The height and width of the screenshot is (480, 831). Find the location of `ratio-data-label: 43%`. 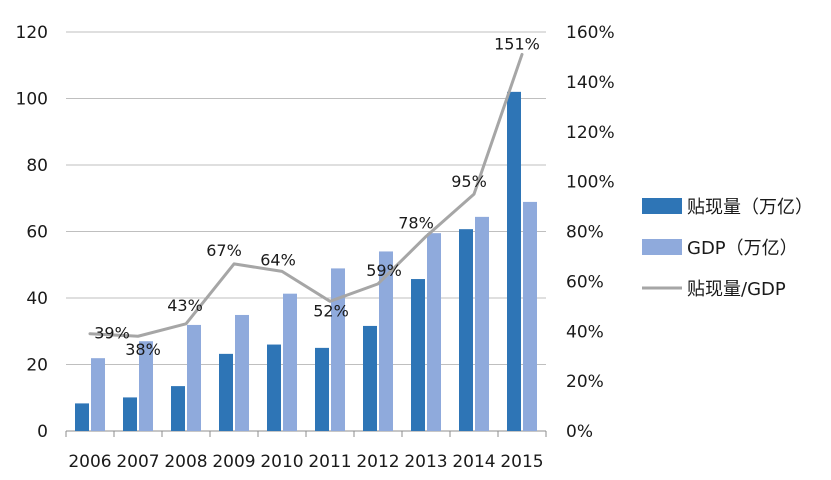

ratio-data-label: 43% is located at coordinates (185, 305).